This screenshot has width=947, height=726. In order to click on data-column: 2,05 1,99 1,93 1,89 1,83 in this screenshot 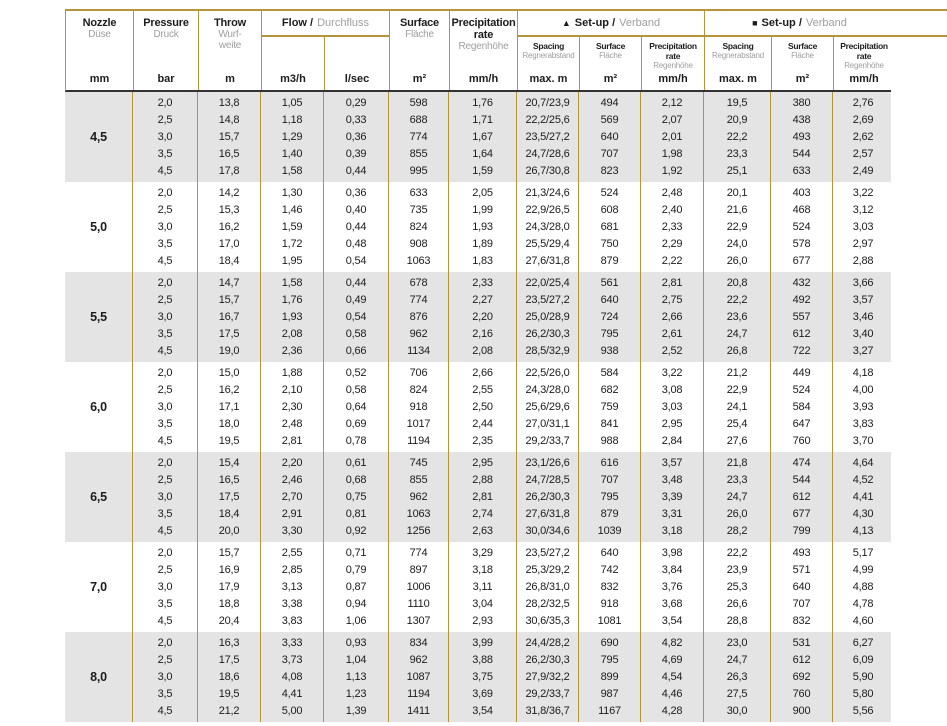, I will do `click(482, 227)`.